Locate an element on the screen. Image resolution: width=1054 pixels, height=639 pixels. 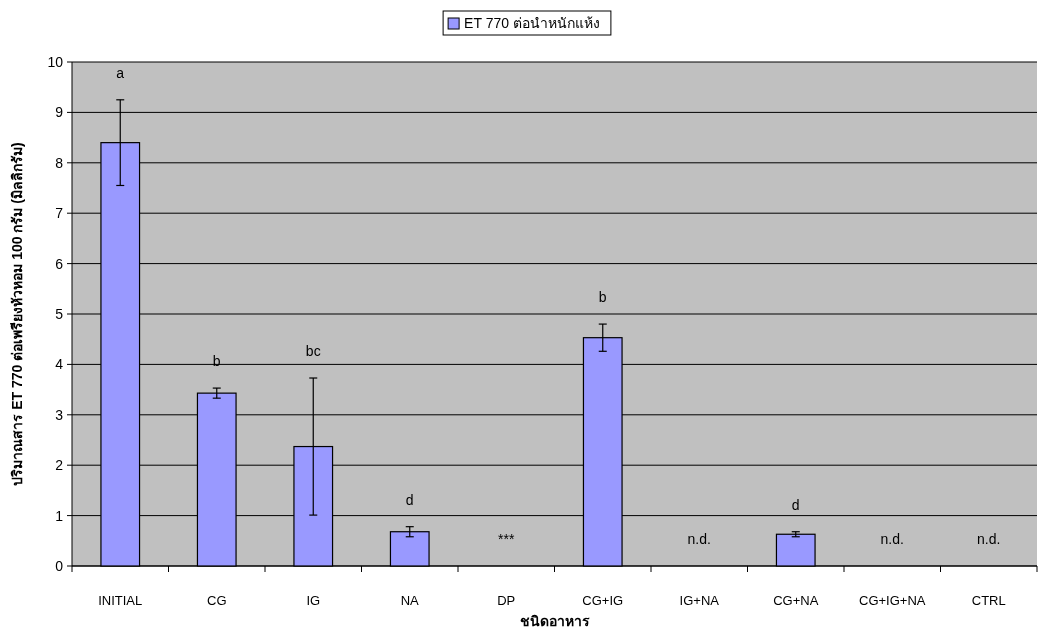
x-tick-label: CTRL is located at coordinates (988, 600).